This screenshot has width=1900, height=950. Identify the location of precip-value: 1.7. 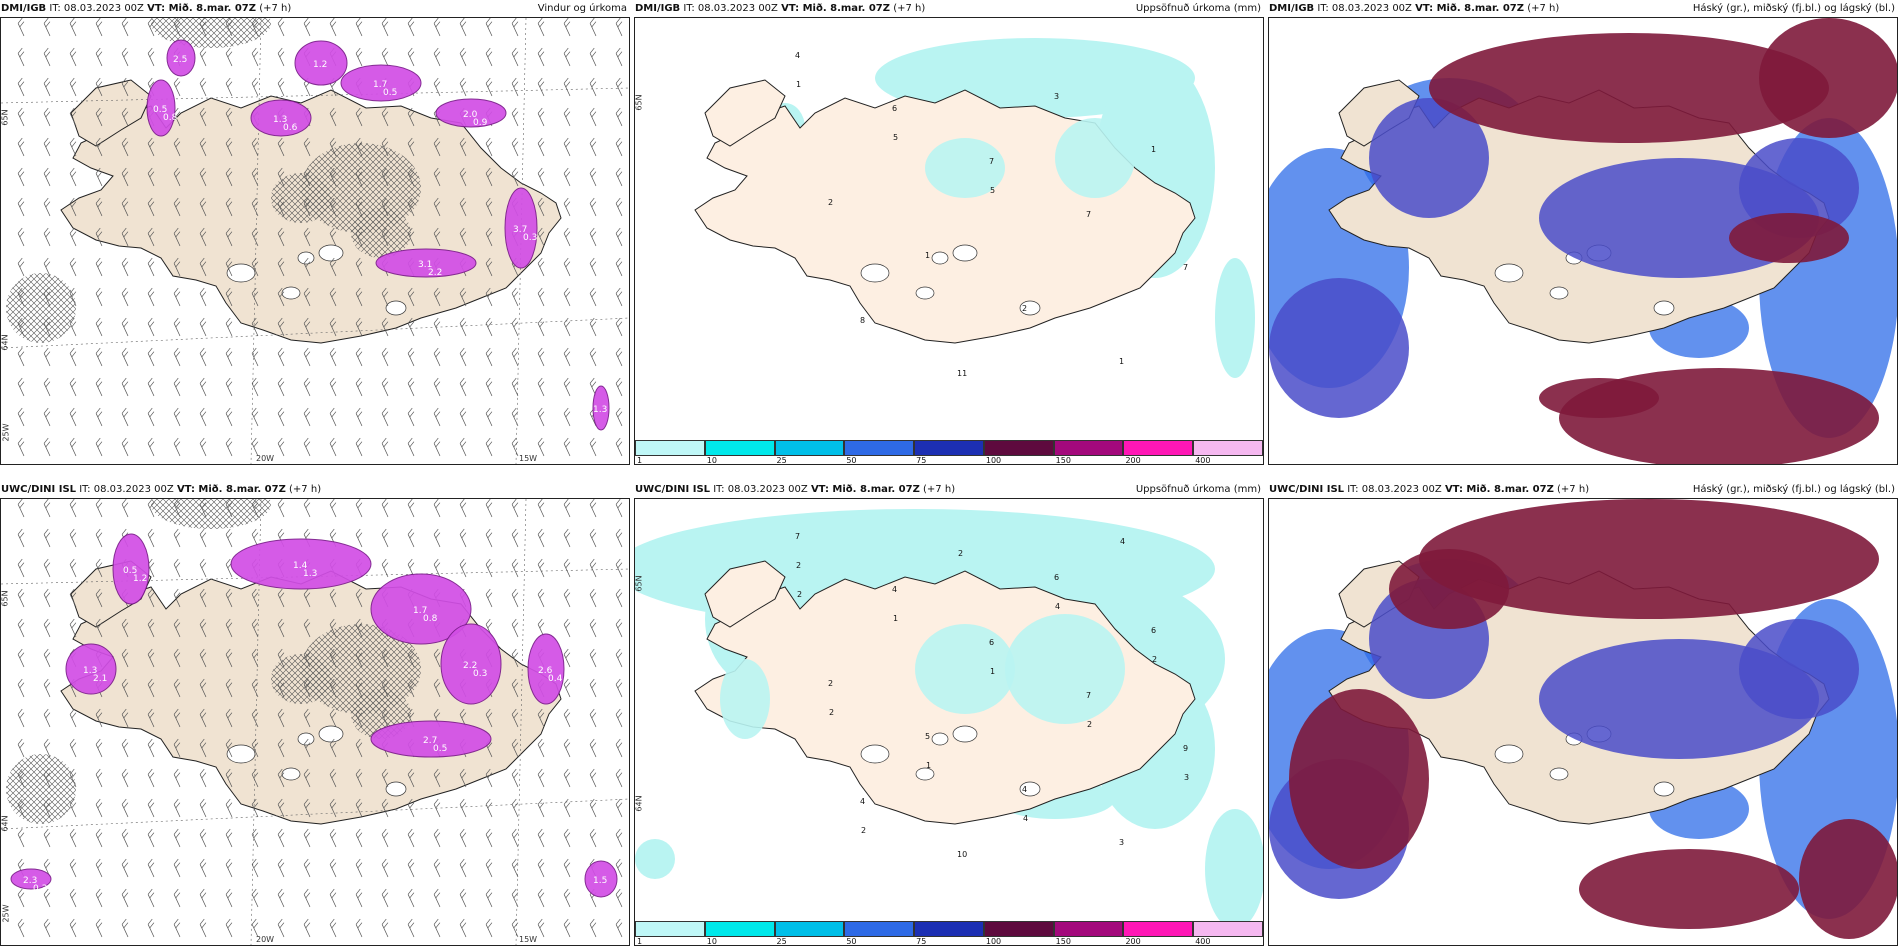
(380, 85).